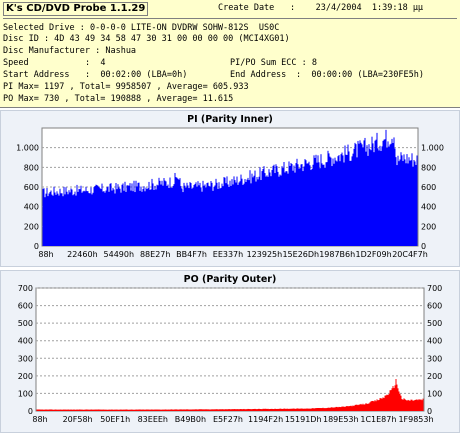  What do you see at coordinates (230, 18) in the screenshot?
I see `header-divider` at bounding box center [230, 18].